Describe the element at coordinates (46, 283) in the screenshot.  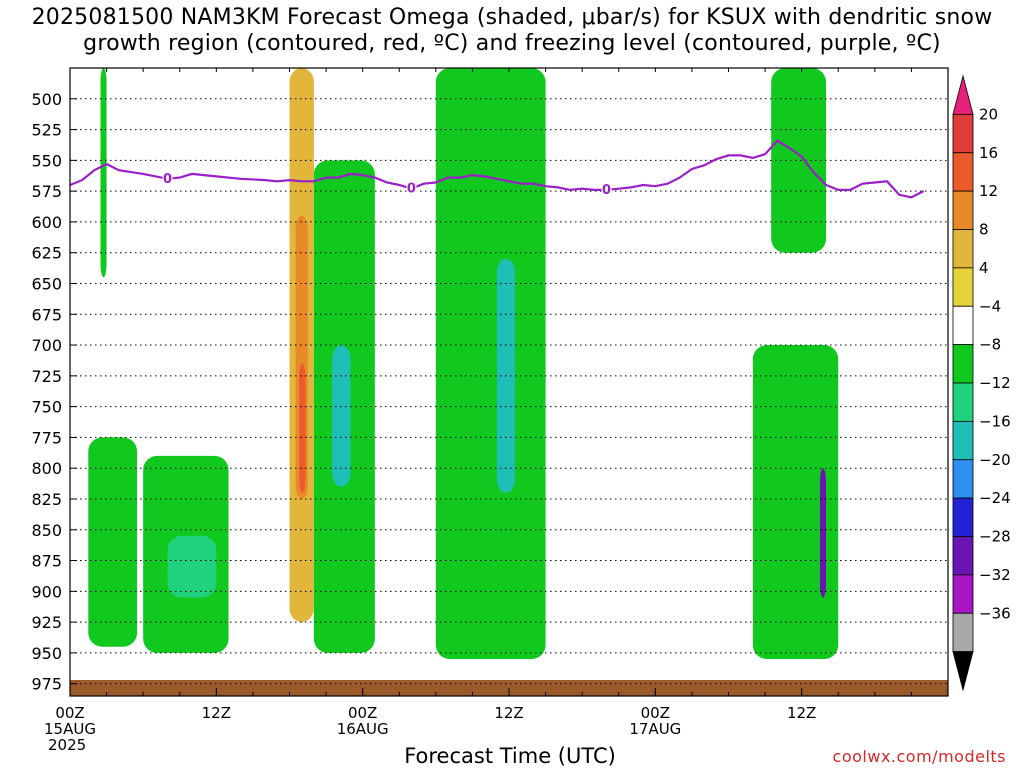
I see `y-tick-label: 650` at that location.